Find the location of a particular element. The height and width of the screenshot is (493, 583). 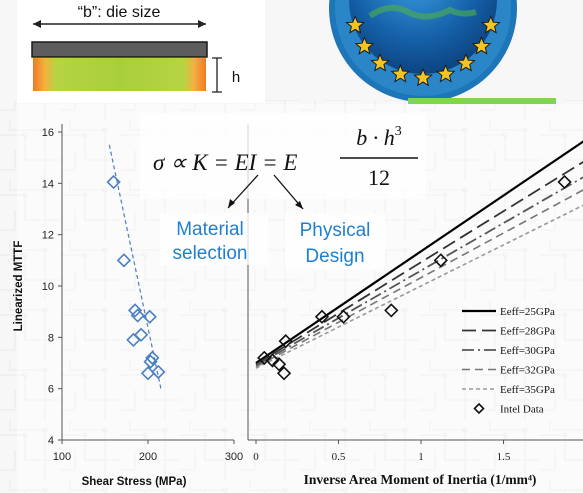

right-x-tick-label: 1 is located at coordinates (421, 457).